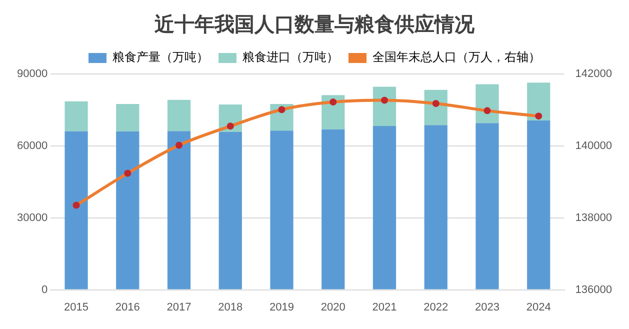 This screenshot has width=629, height=329. What do you see at coordinates (456, 57) in the screenshot?
I see `legend-label: 全国年末总人口（万人，右轴）` at bounding box center [456, 57].